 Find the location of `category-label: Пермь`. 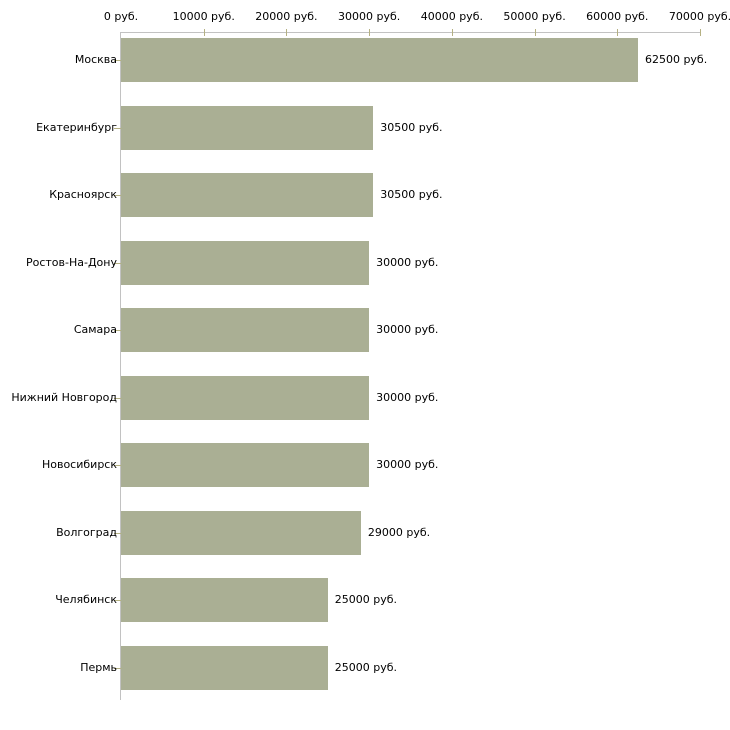

category-label: Пермь is located at coordinates (98, 667).